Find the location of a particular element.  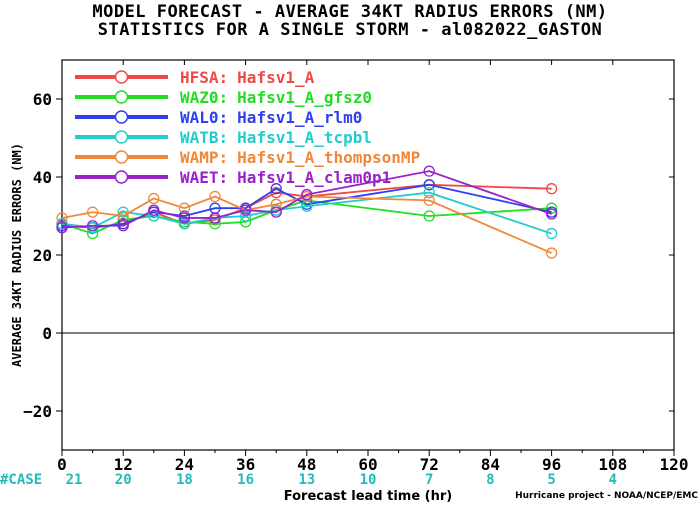

legend-label: WAET: Hafsv1_A_clam0p1 is located at coordinates (285, 177).